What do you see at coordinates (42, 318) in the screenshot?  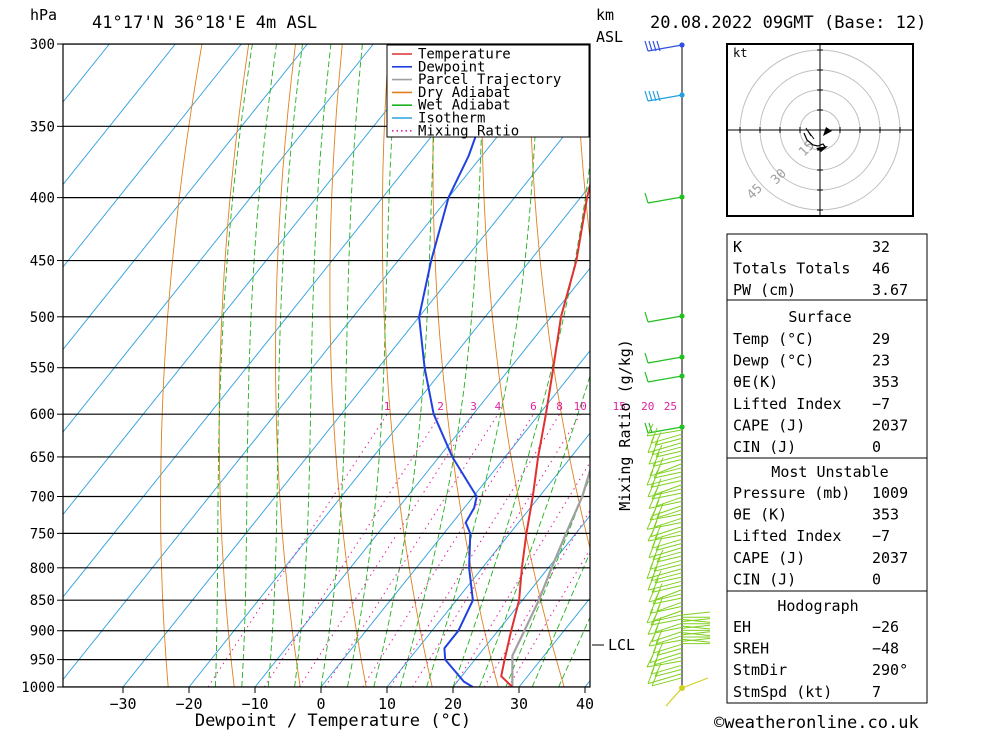 I see `pressure-tick-label: 500` at bounding box center [42, 318].